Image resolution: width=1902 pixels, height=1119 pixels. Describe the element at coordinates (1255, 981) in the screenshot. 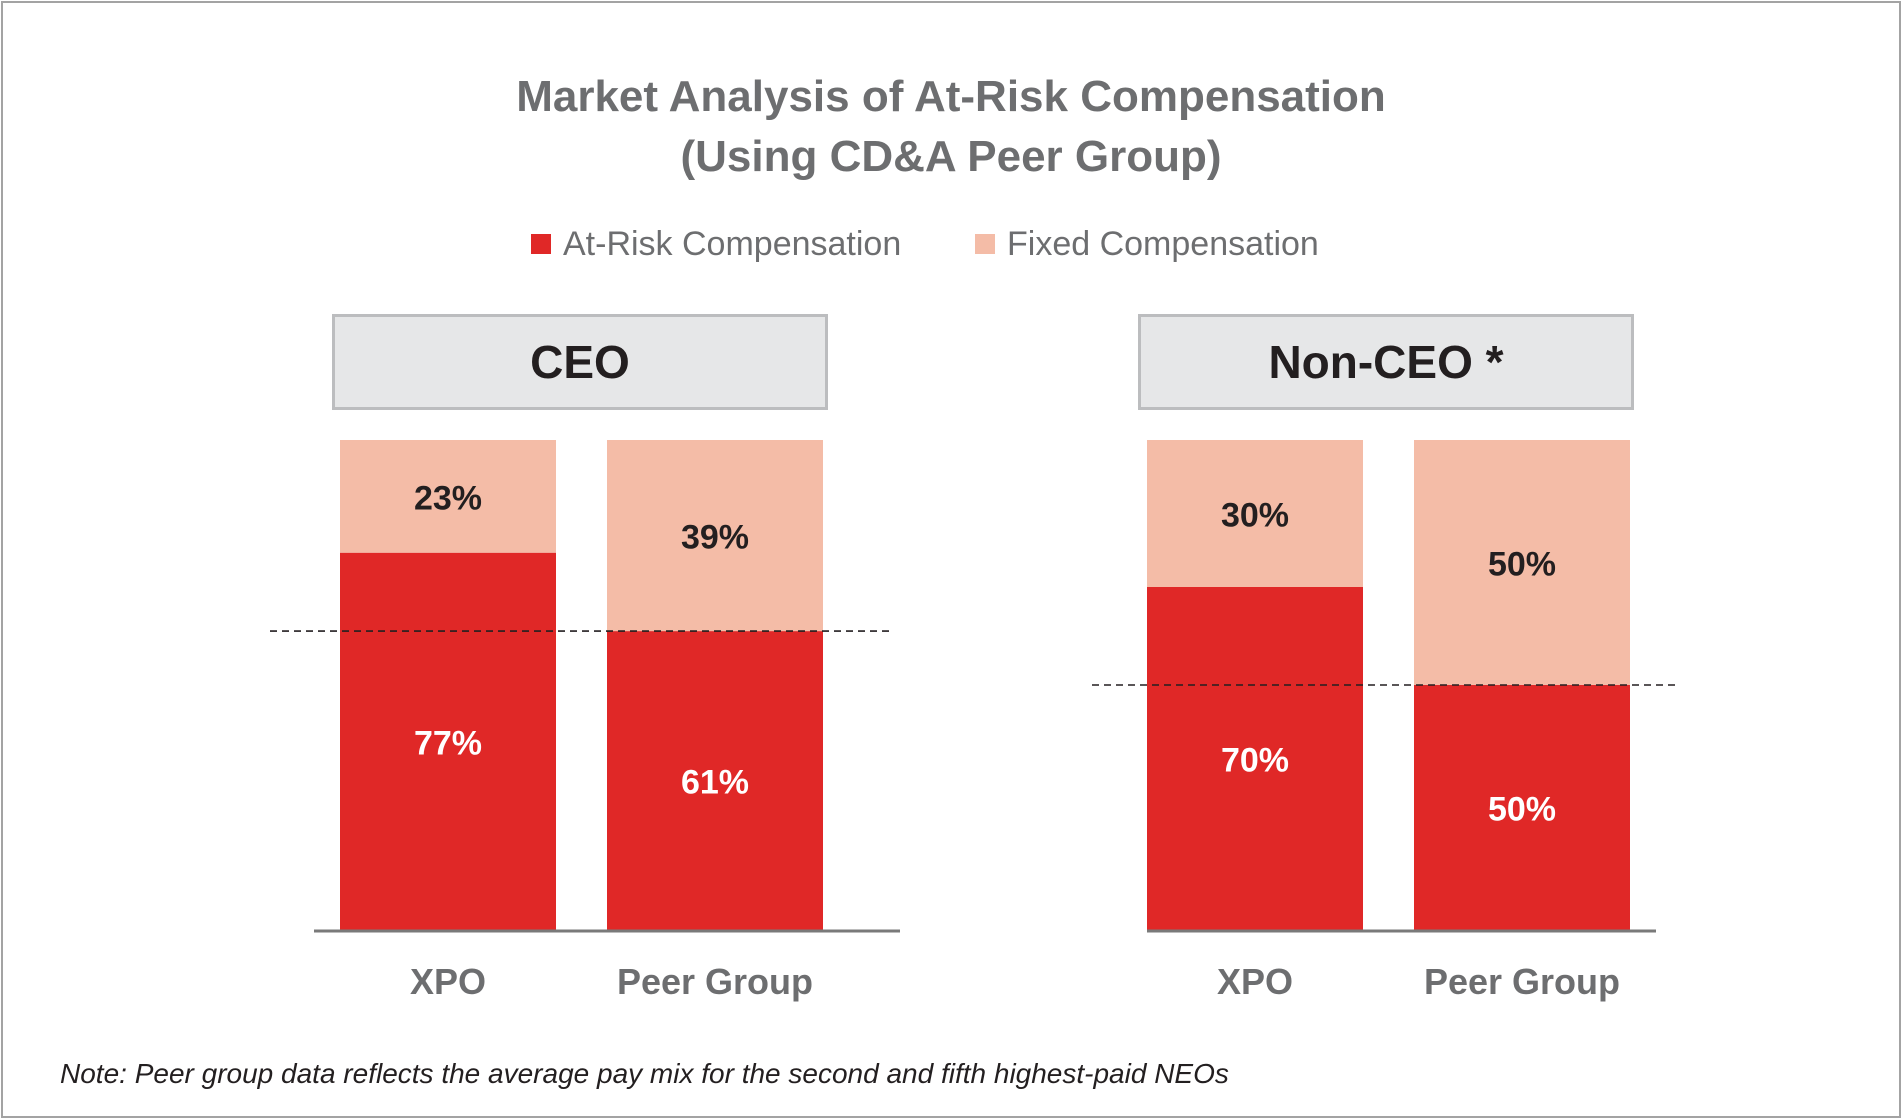

I see `panel1-category-label-0: XPO` at that location.